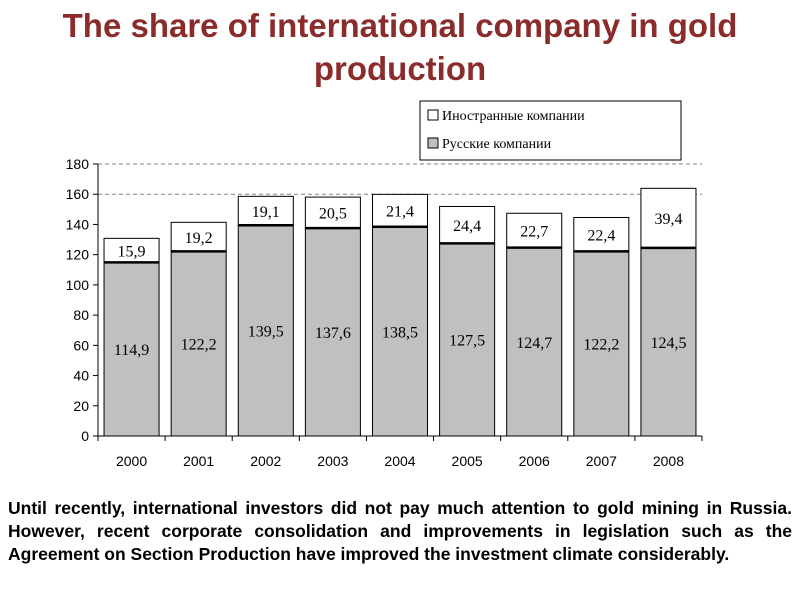 The width and height of the screenshot is (800, 600). I want to click on bar-russian-2007, so click(601, 343).